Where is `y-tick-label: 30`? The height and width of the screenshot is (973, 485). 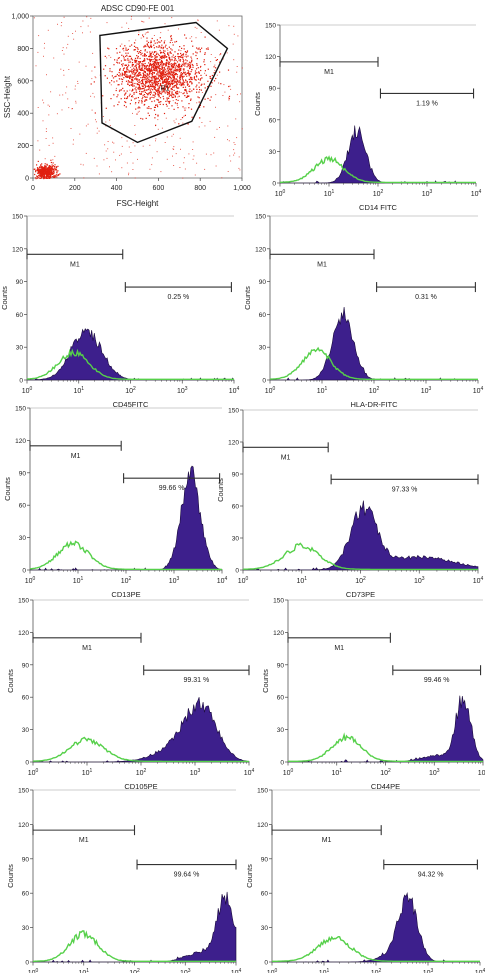 y-tick-label: 30 is located at coordinates (281, 730).